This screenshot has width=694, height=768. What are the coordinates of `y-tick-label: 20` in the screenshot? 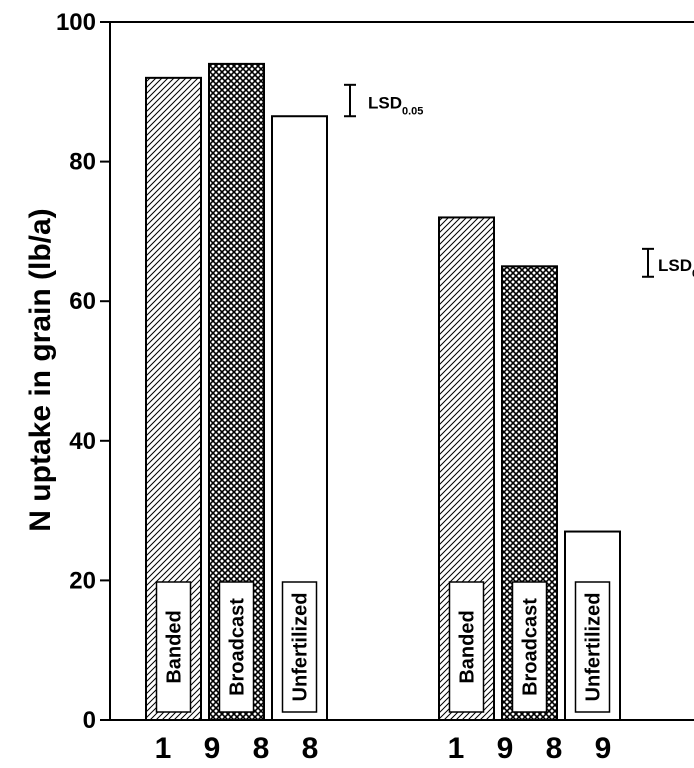 It's located at (82, 580).